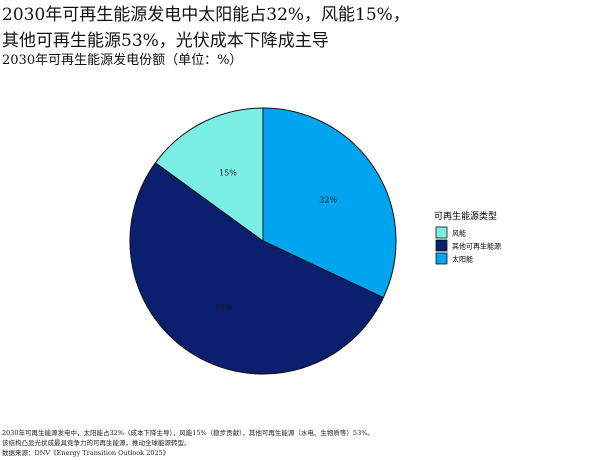  What do you see at coordinates (328, 200) in the screenshot?
I see `slice-label-1: 32%` at bounding box center [328, 200].